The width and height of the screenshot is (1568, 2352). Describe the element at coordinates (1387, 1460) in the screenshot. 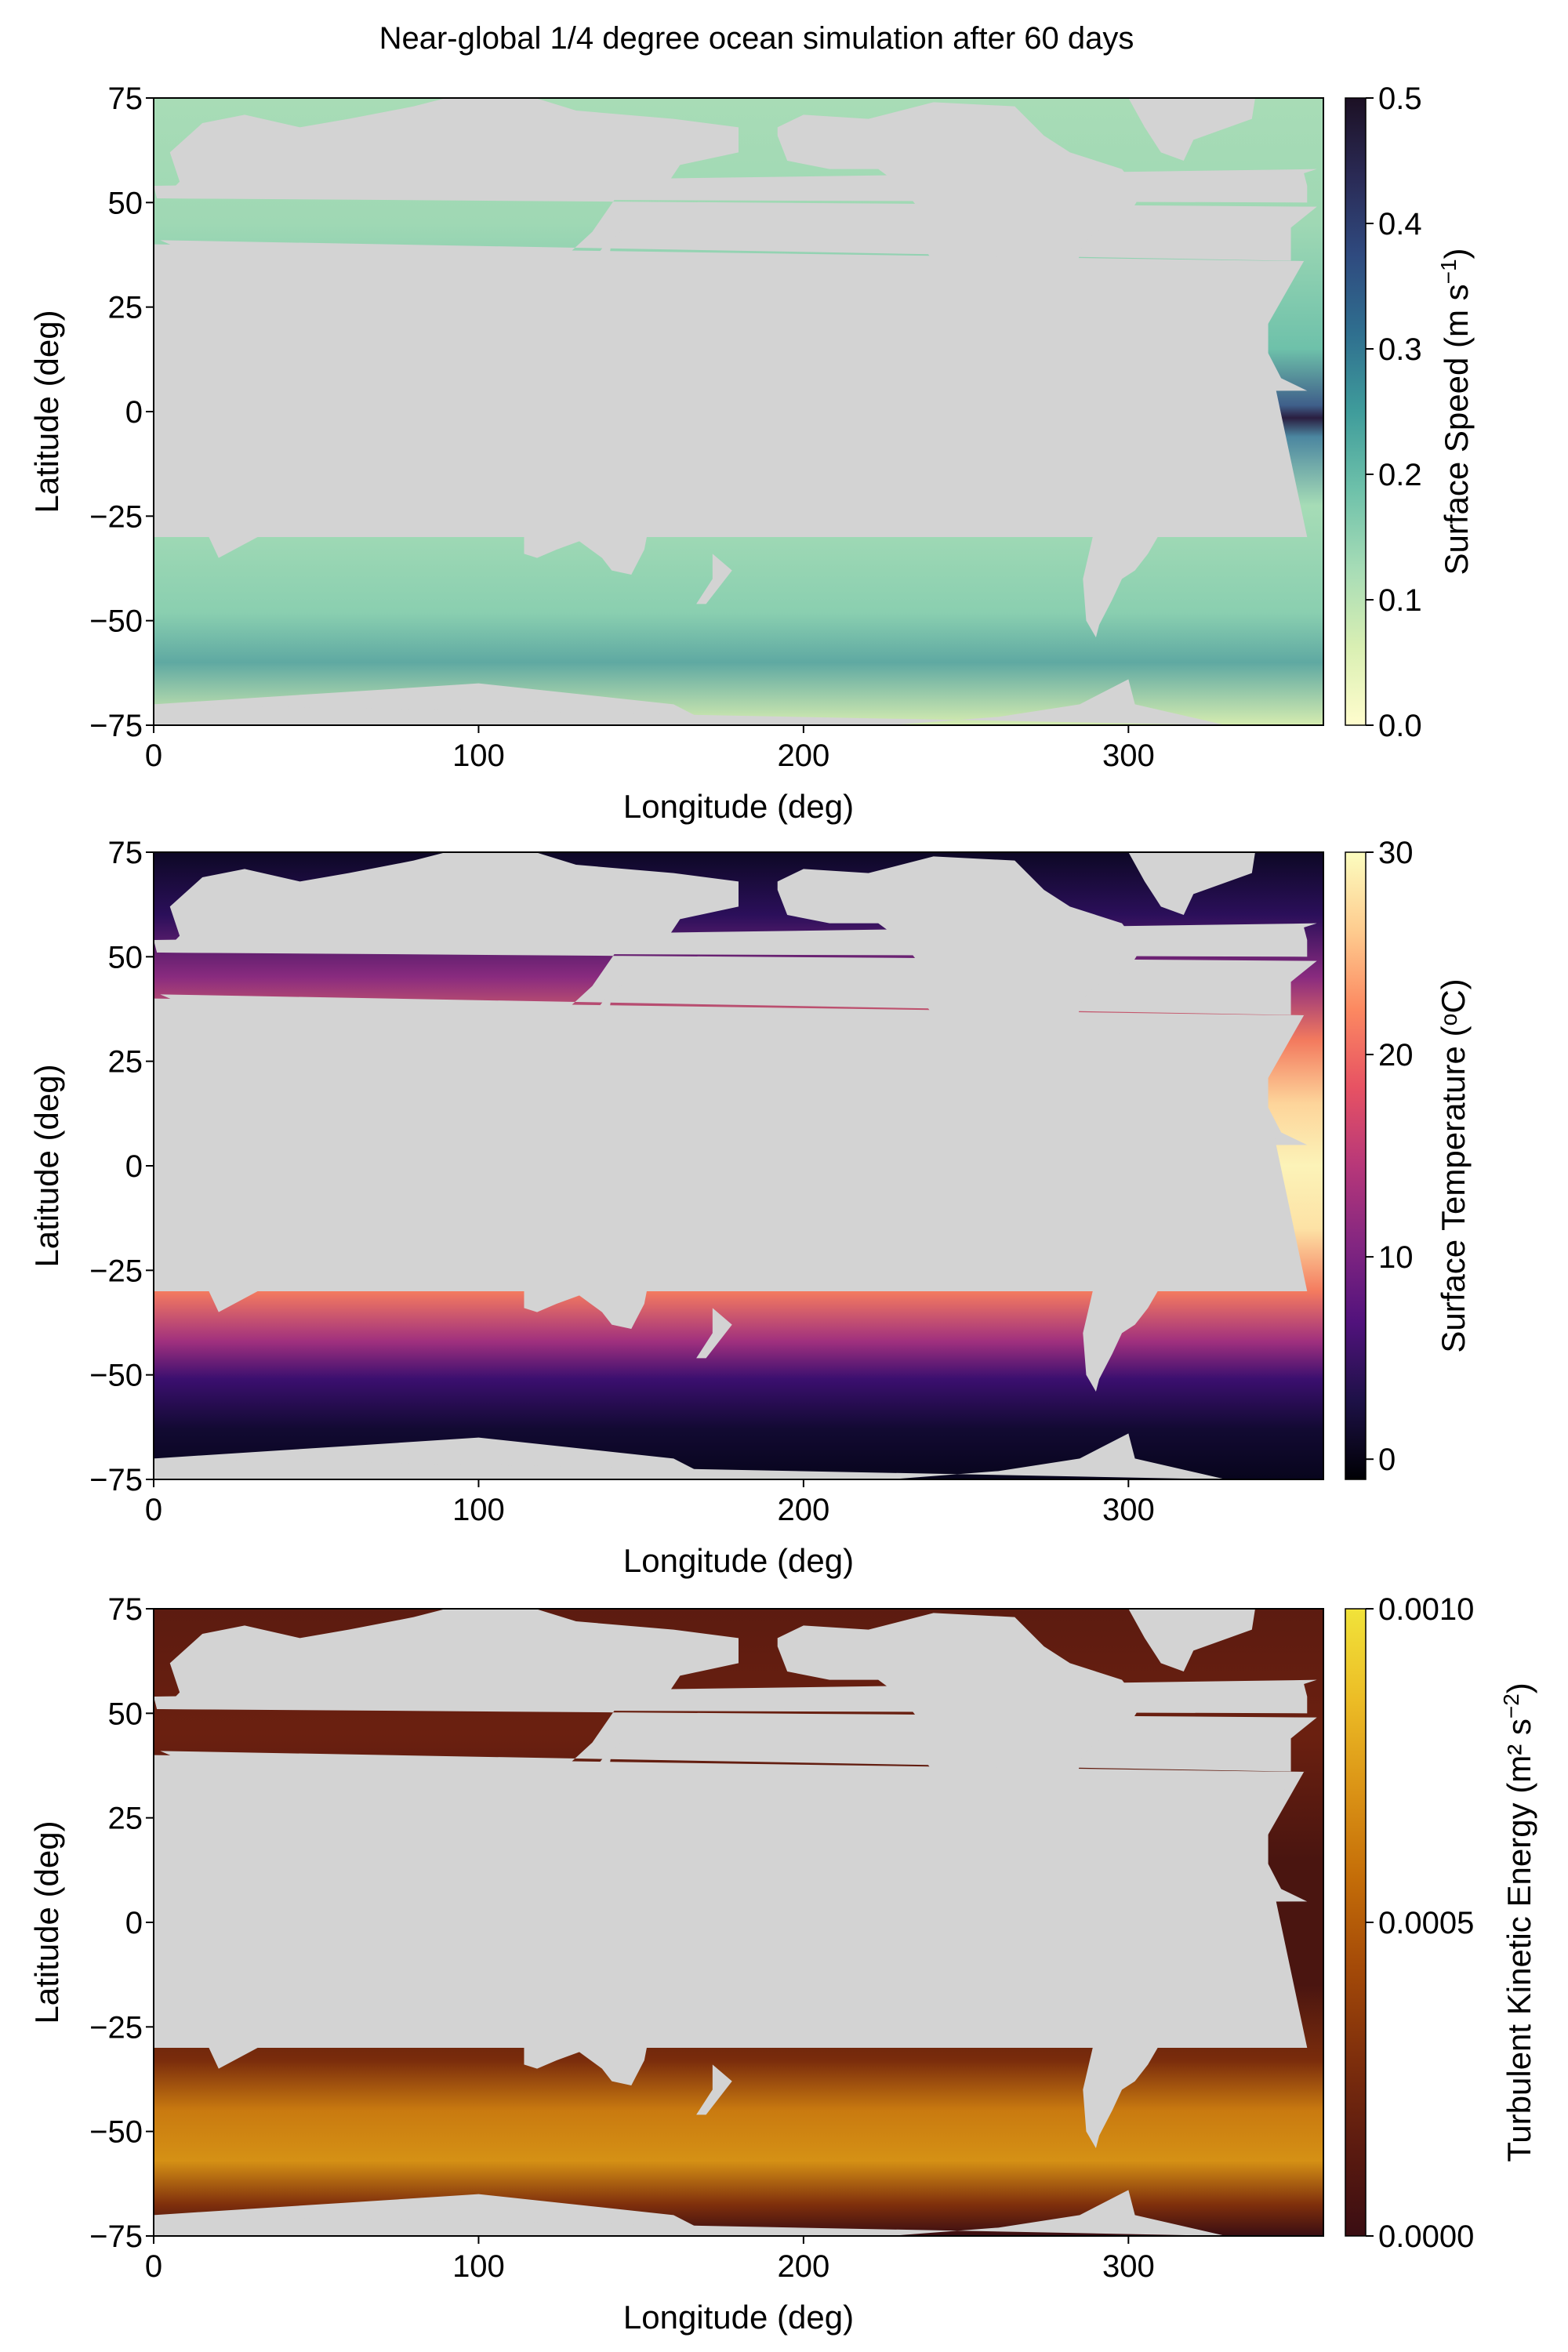

I see `colorbar-tick-label: 0` at that location.